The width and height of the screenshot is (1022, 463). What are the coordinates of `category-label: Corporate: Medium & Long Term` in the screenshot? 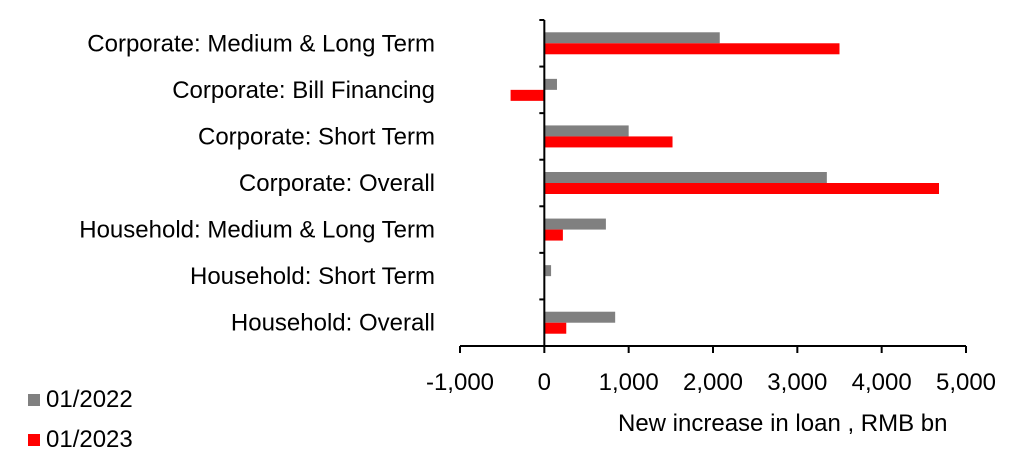 It's located at (261, 43).